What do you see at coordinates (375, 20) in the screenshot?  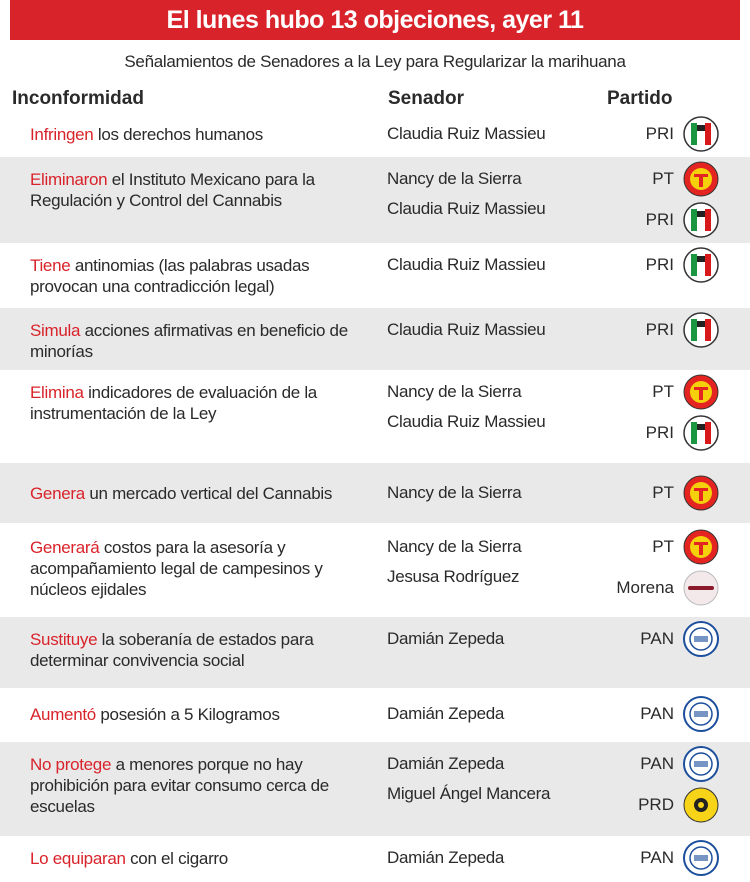 I see `title: El lunes hubo 13 objeciones, ayer 11` at bounding box center [375, 20].